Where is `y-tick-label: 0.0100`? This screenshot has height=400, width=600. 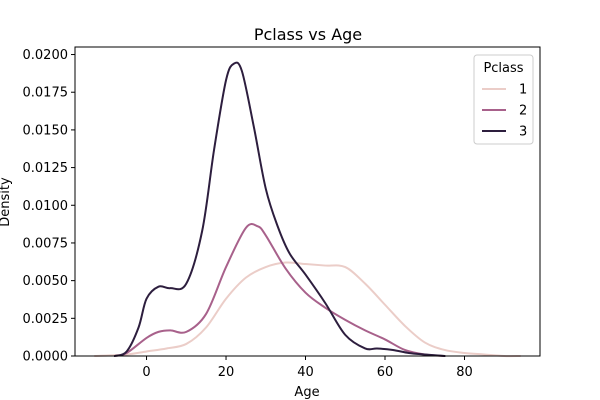 y-tick-label: 0.0100 is located at coordinates (46, 206).